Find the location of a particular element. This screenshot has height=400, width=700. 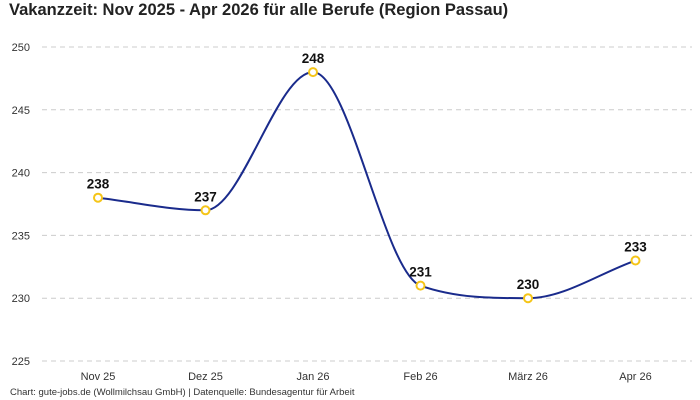

y-tick-label: 230 is located at coordinates (21, 299).